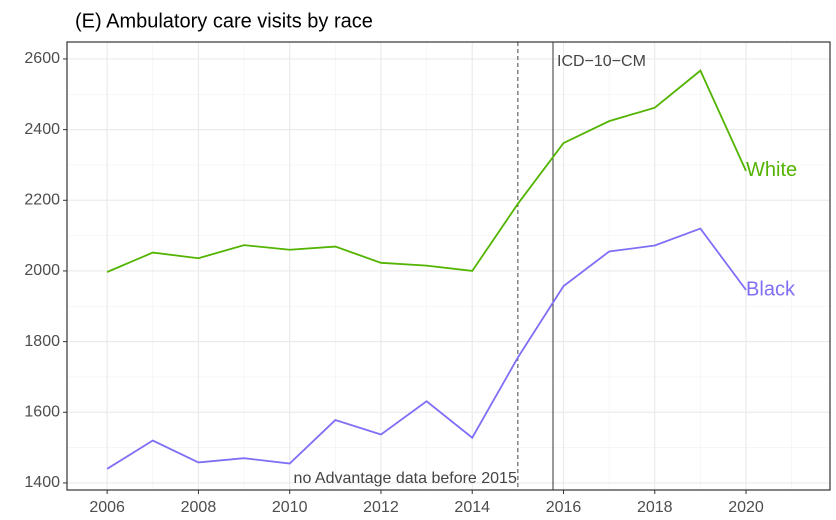 This screenshot has width=836, height=520. I want to click on y-tick-label: 1800, so click(42, 341).